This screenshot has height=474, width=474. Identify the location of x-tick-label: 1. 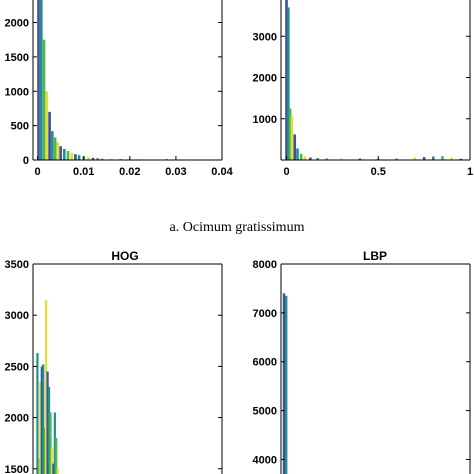
(470, 172).